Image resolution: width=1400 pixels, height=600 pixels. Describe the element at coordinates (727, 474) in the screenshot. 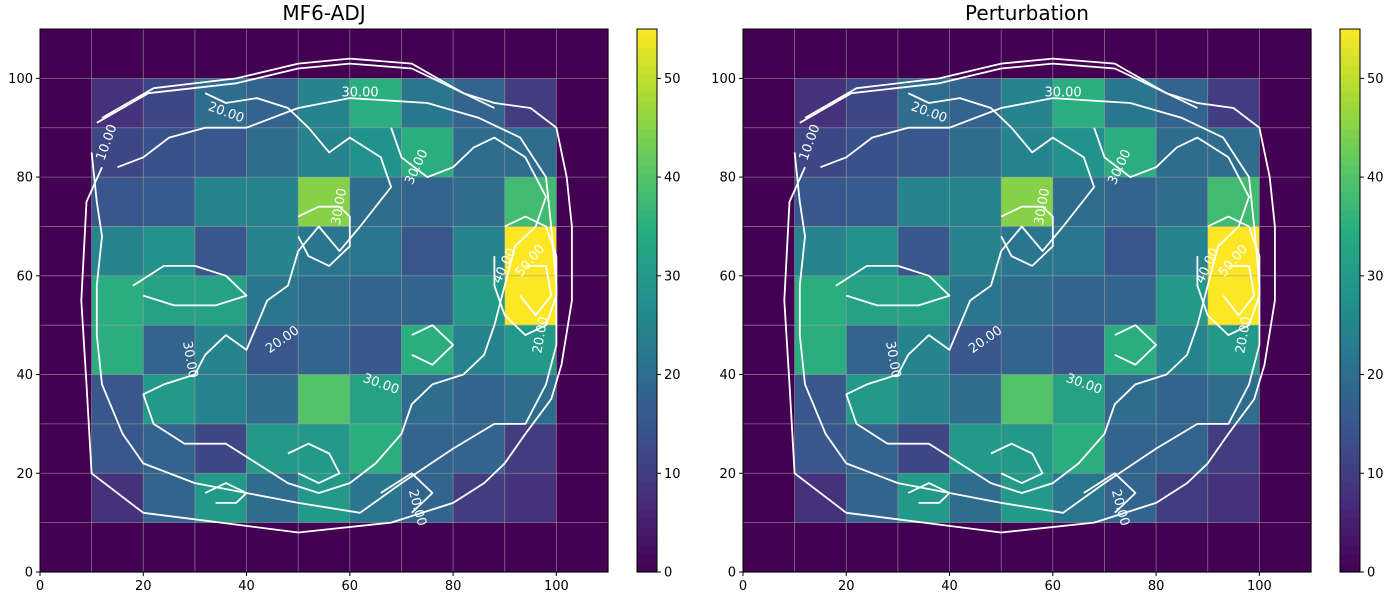

I see `y-tick-label: 20` at that location.